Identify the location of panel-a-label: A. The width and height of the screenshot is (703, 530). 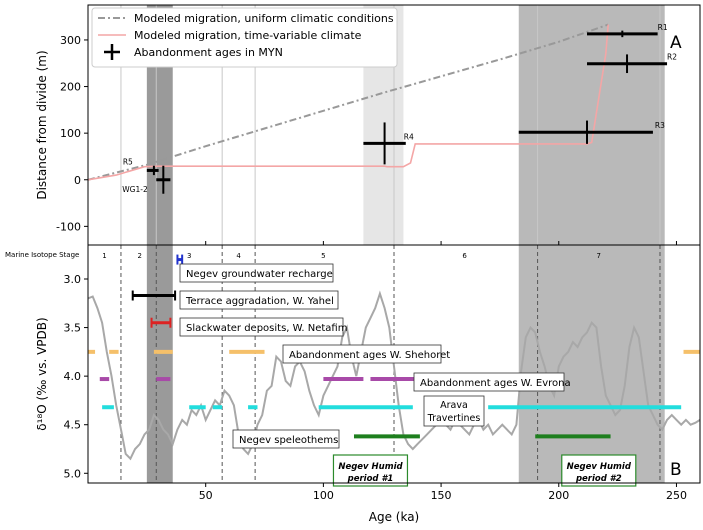
(676, 43).